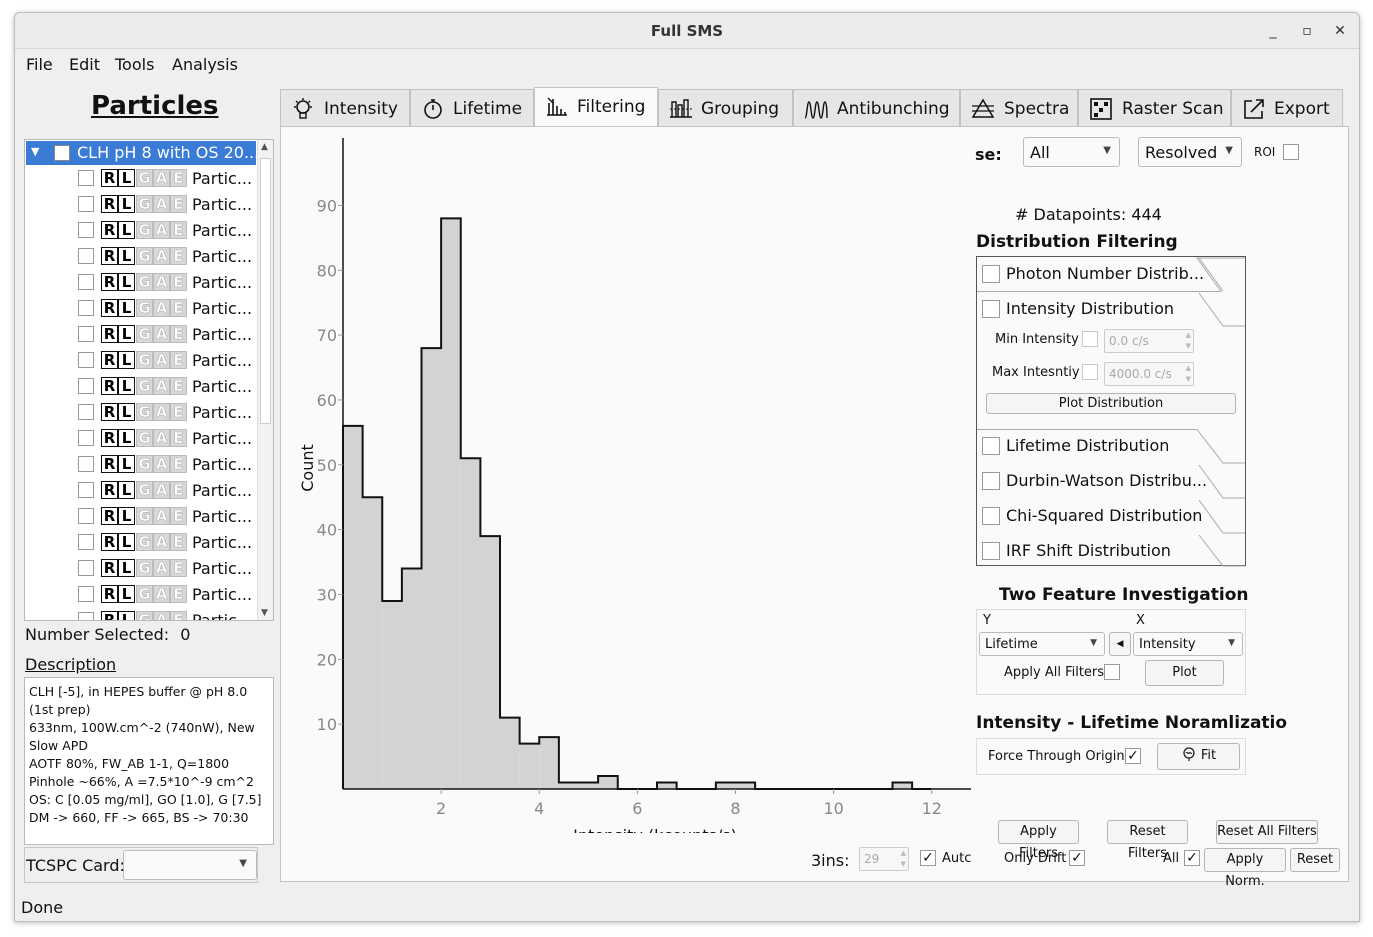 This screenshot has width=1373, height=937. What do you see at coordinates (1149, 341) in the screenshot?
I see `min-intensity-spinbox: 0.0 c/s ▲ ▼` at bounding box center [1149, 341].